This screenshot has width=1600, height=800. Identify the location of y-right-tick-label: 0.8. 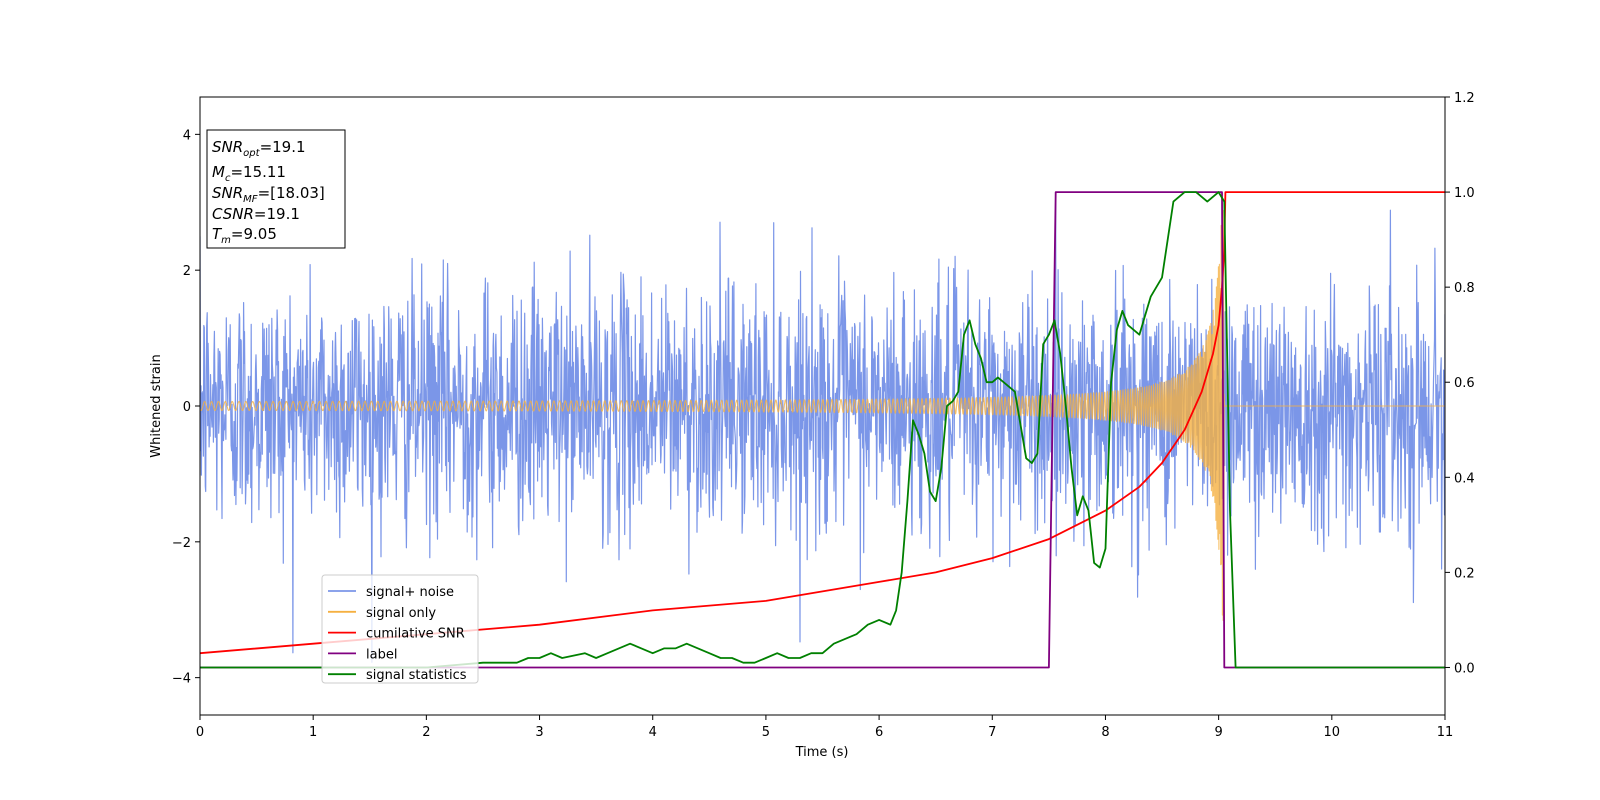
(1464, 288).